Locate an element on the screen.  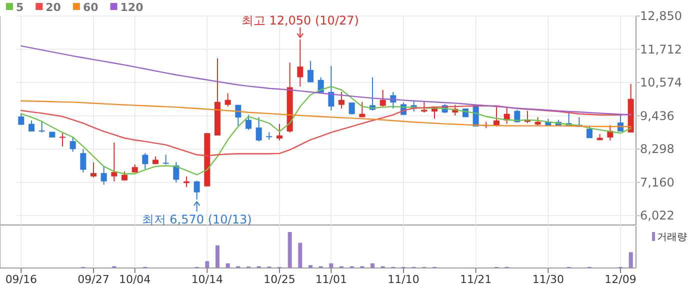
x-tick-label: 10/04 is located at coordinates (134, 279).